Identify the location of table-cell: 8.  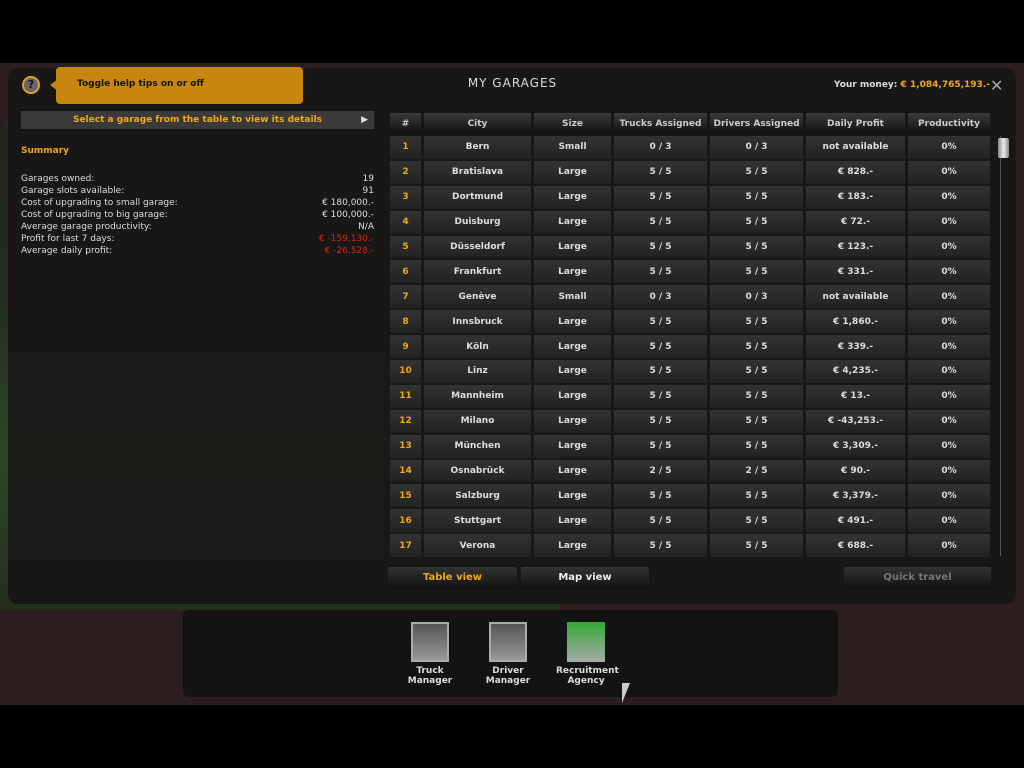
(405, 322).